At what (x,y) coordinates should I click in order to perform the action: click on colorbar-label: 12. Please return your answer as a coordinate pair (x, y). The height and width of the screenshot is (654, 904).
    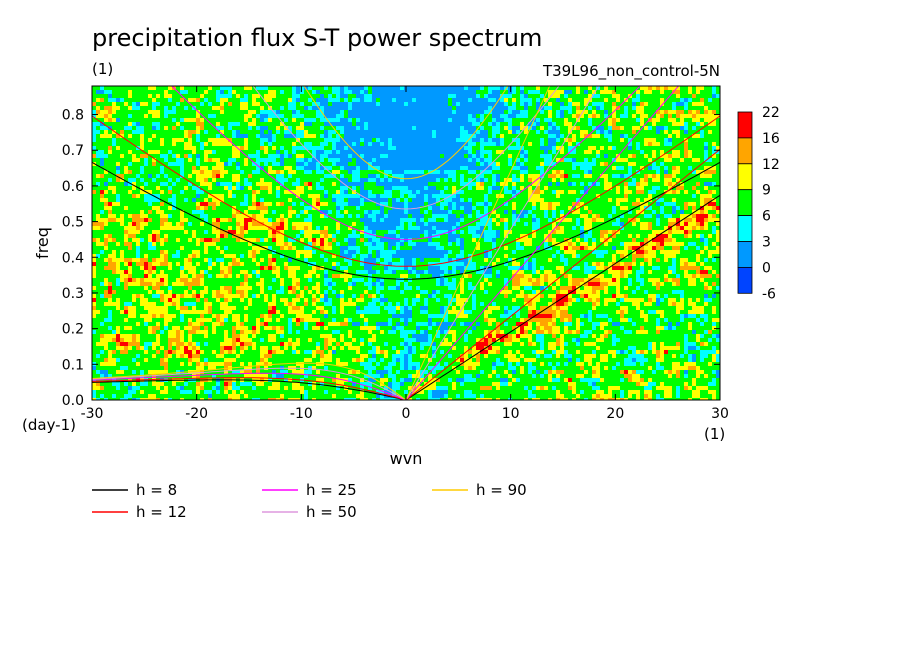
    Looking at the image, I should click on (771, 165).